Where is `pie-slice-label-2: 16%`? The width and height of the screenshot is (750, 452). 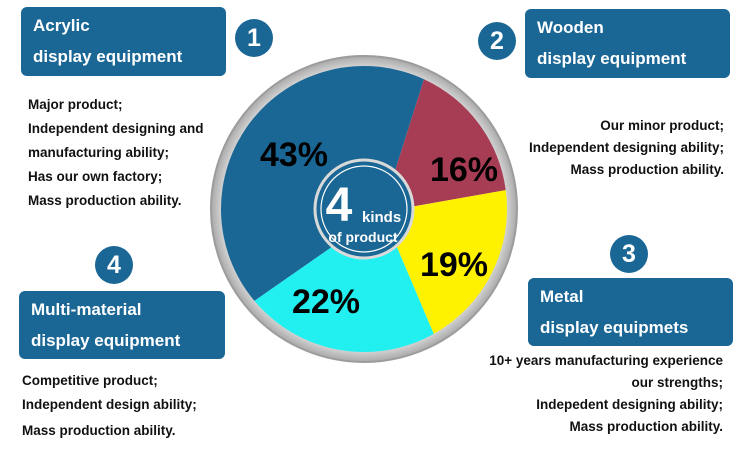 pie-slice-label-2: 16% is located at coordinates (464, 170).